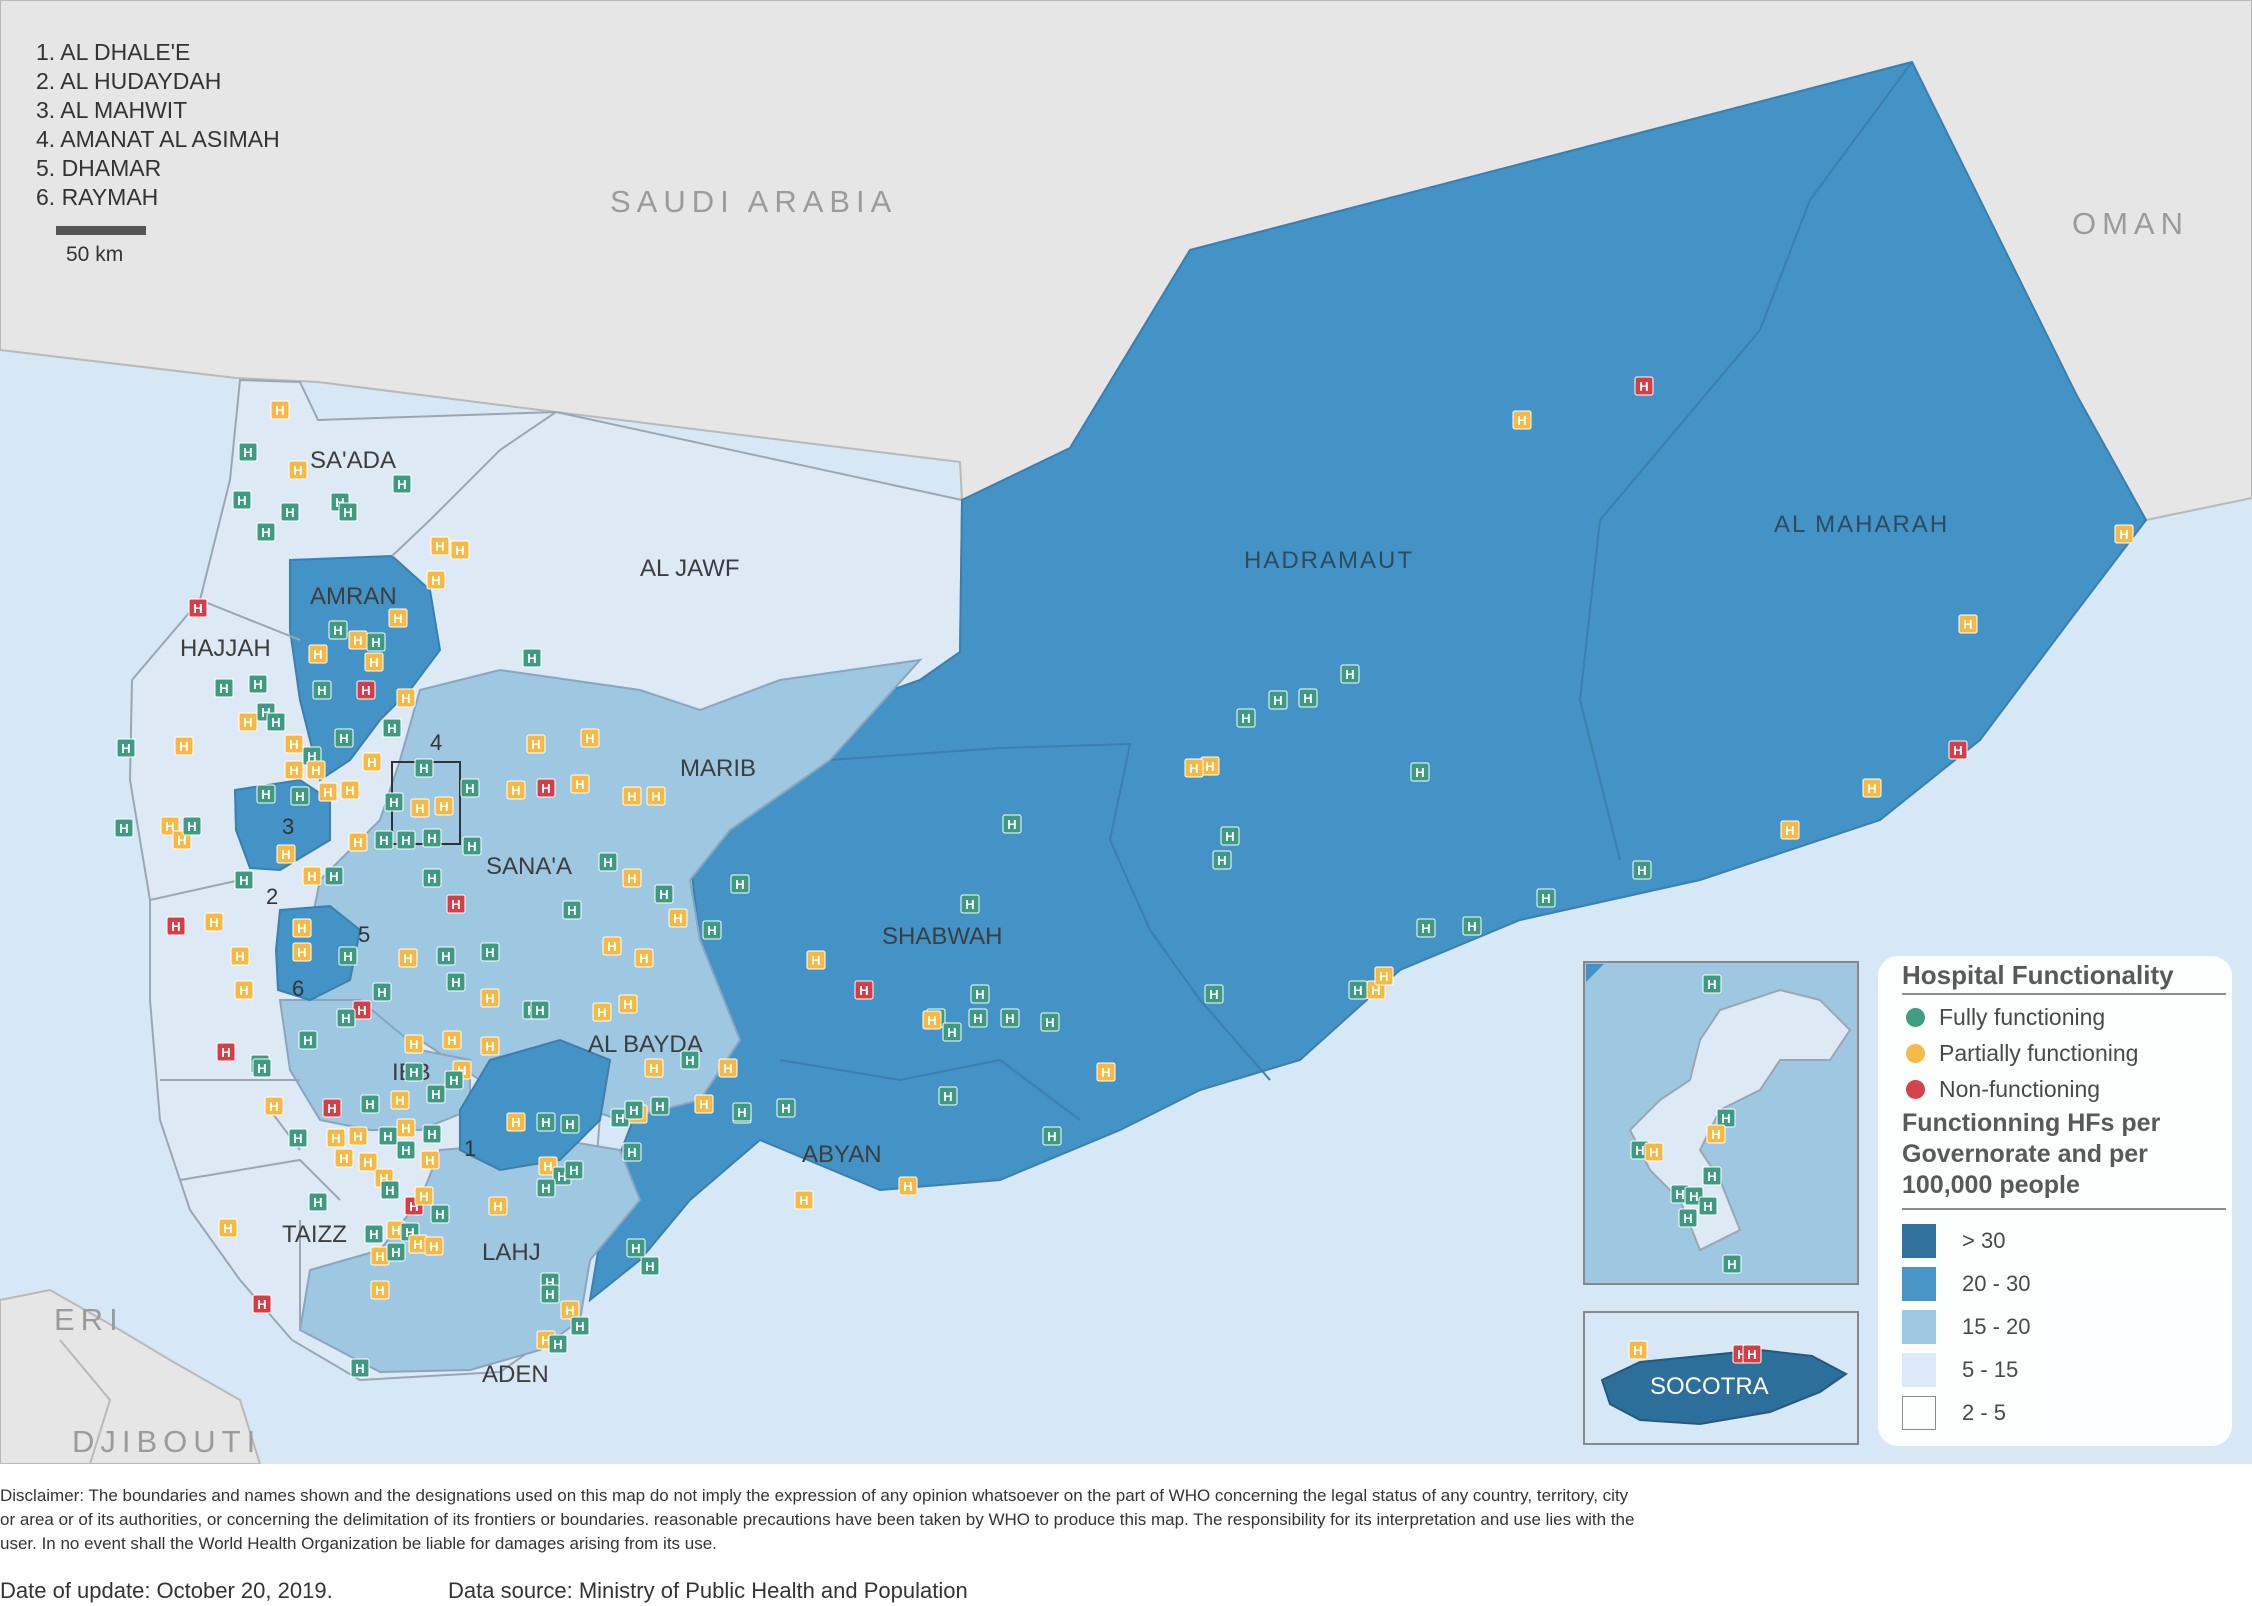 Image resolution: width=2252 pixels, height=1606 pixels. What do you see at coordinates (113, 52) in the screenshot?
I see `key-item: 1. AL DHALE'E` at bounding box center [113, 52].